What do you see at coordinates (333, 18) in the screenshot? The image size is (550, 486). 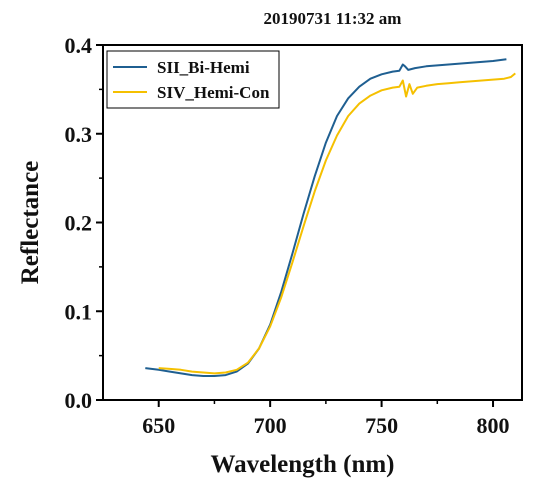 I see `chart-title: 20190731 11:32 am` at bounding box center [333, 18].